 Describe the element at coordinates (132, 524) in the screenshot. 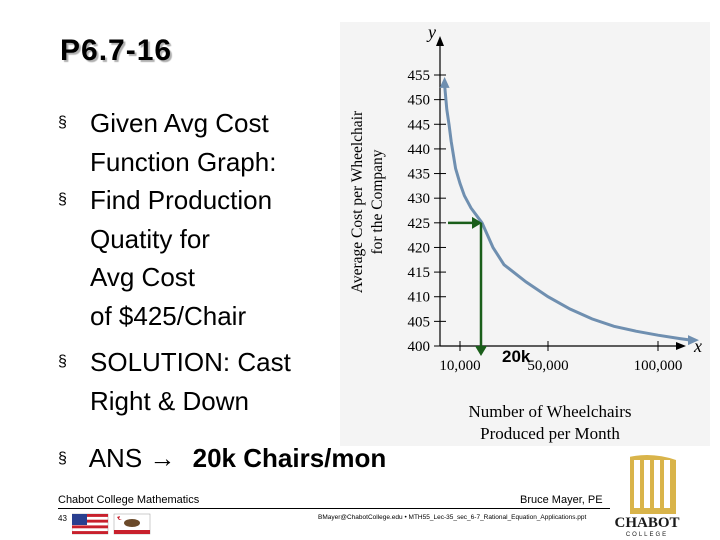

I see `california-flag-icon` at that location.